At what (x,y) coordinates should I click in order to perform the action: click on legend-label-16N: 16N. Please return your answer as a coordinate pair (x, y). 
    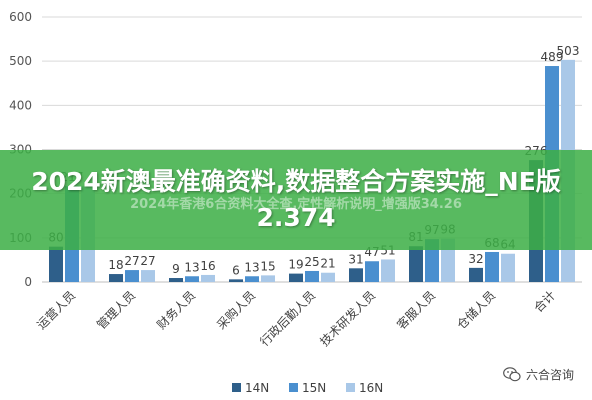
    Looking at the image, I should click on (371, 388).